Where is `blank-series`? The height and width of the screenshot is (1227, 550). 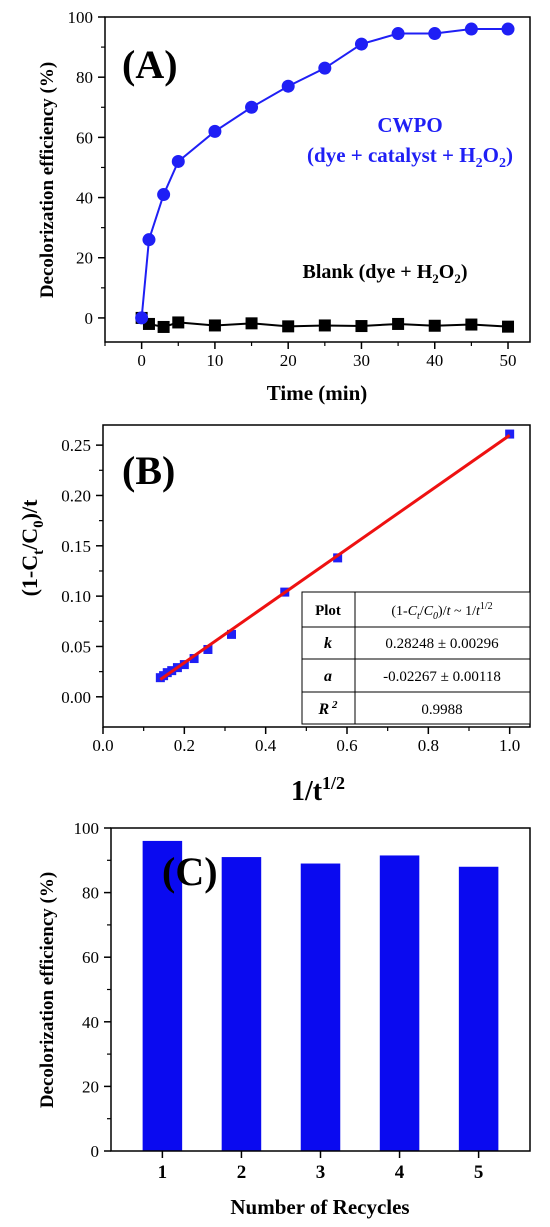
blank-series is located at coordinates (325, 322).